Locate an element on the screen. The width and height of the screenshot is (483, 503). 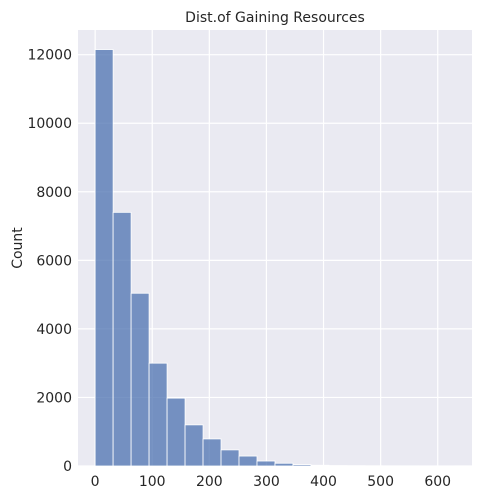
y-tick-label: 2000 is located at coordinates (54, 398).